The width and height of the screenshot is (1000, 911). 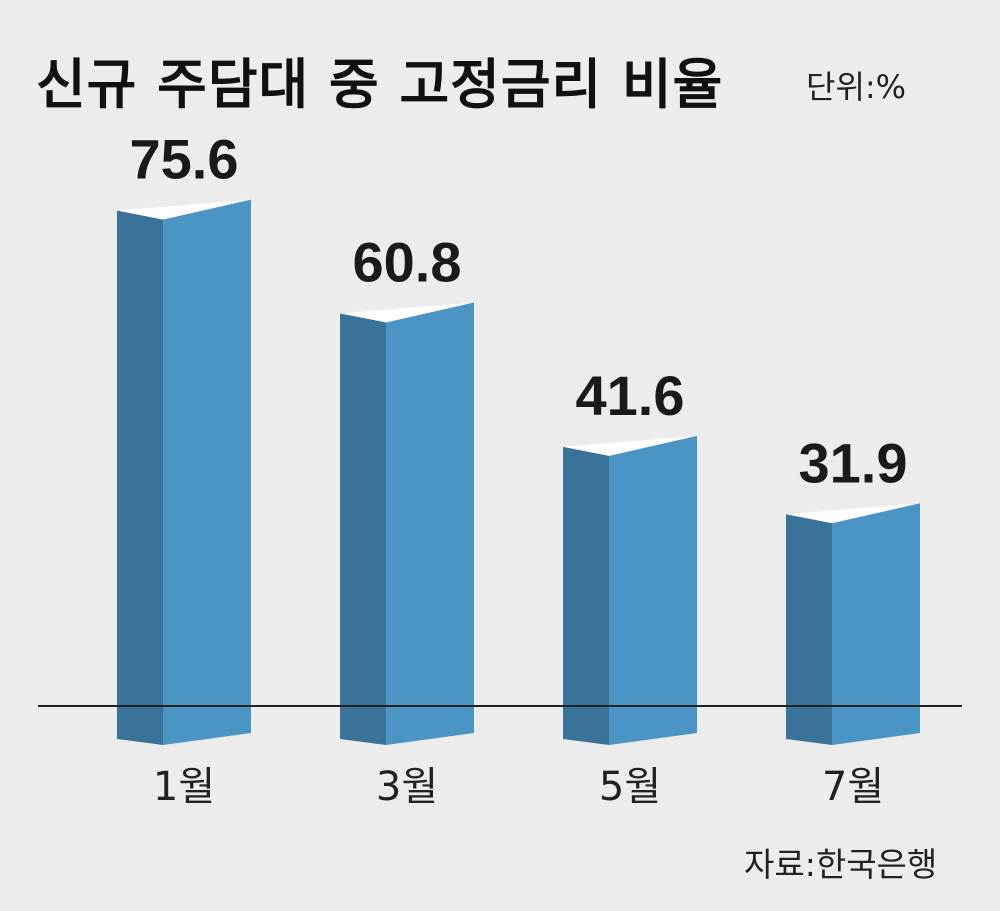 What do you see at coordinates (407, 261) in the screenshot?
I see `value-label: 60.8` at bounding box center [407, 261].